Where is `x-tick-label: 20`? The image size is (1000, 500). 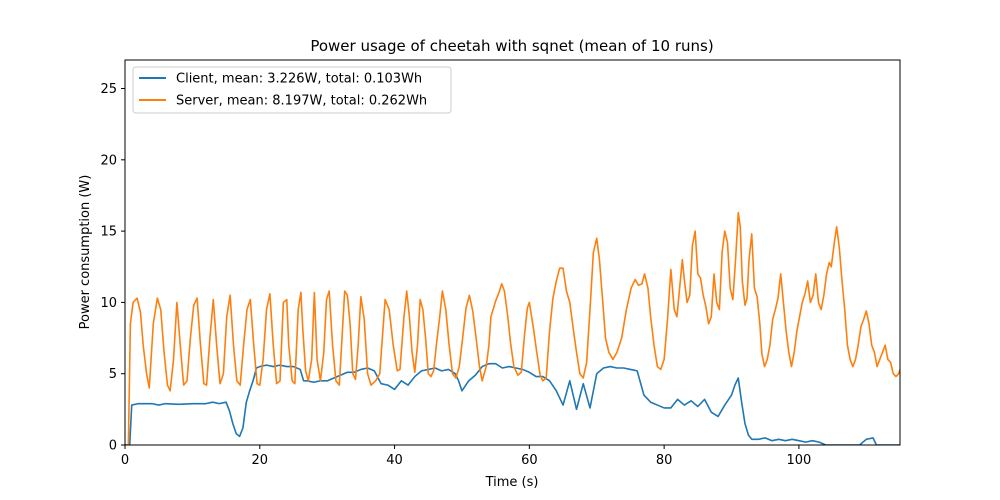
x-tick-label: 20 is located at coordinates (260, 460).